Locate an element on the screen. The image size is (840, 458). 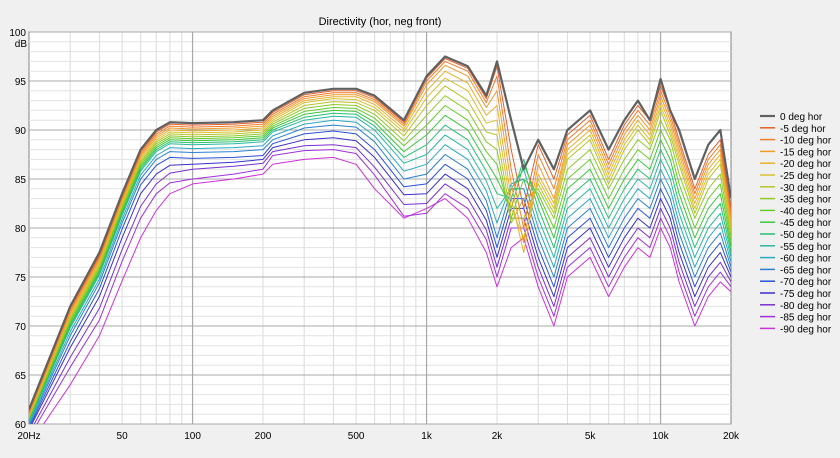
y-tick-label: 90 is located at coordinates (21, 131).